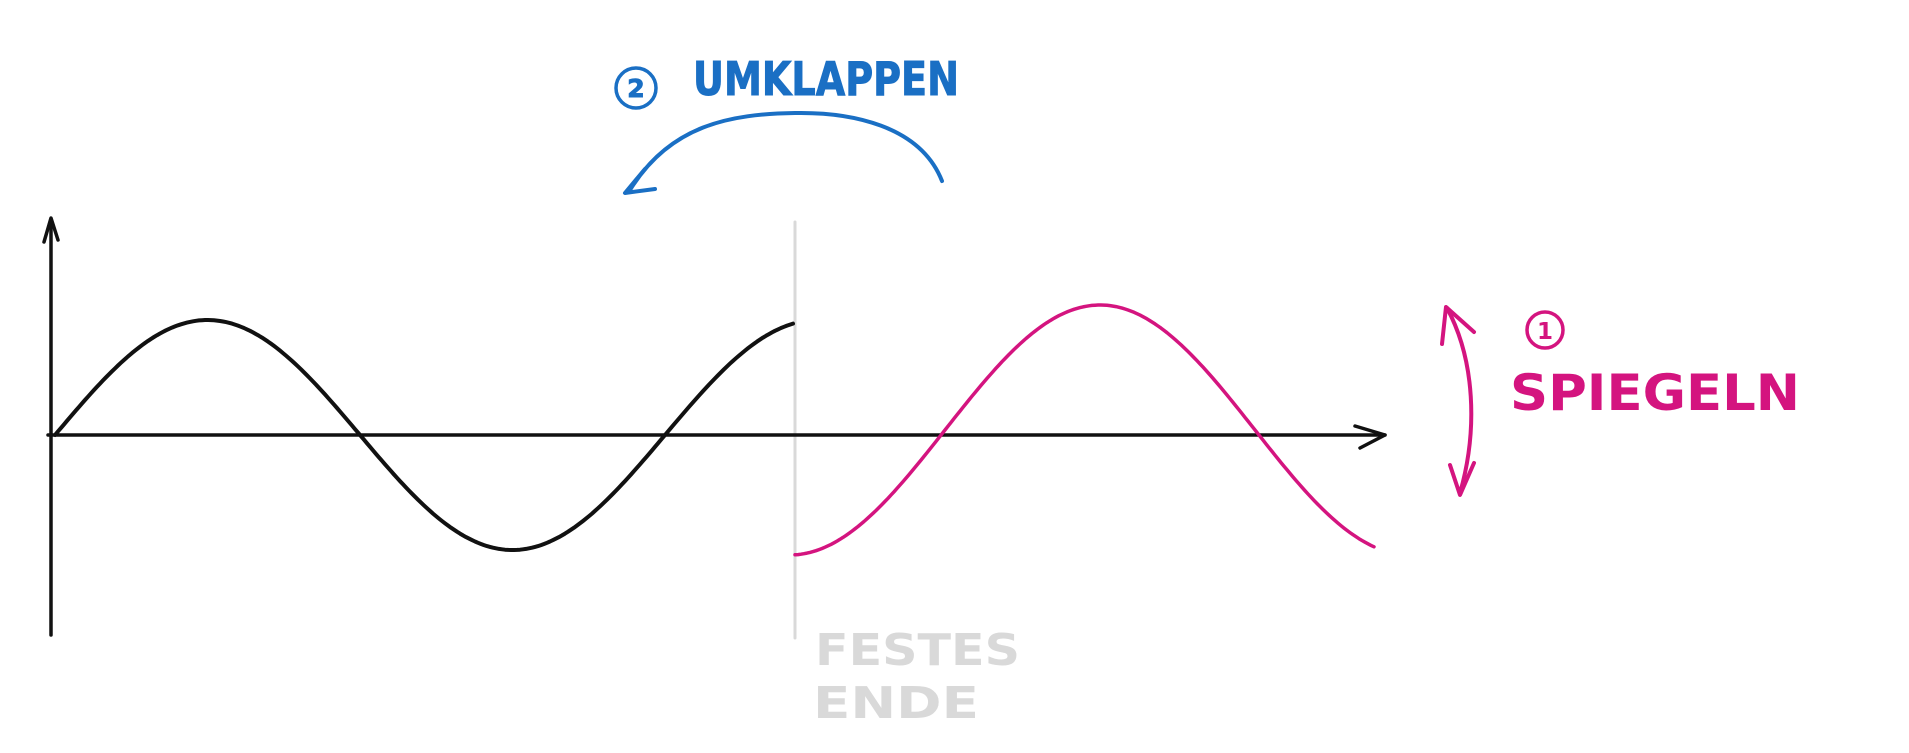 Image resolution: width=1909 pixels, height=753 pixels. I want to click on incoming-wave, so click(424, 435).